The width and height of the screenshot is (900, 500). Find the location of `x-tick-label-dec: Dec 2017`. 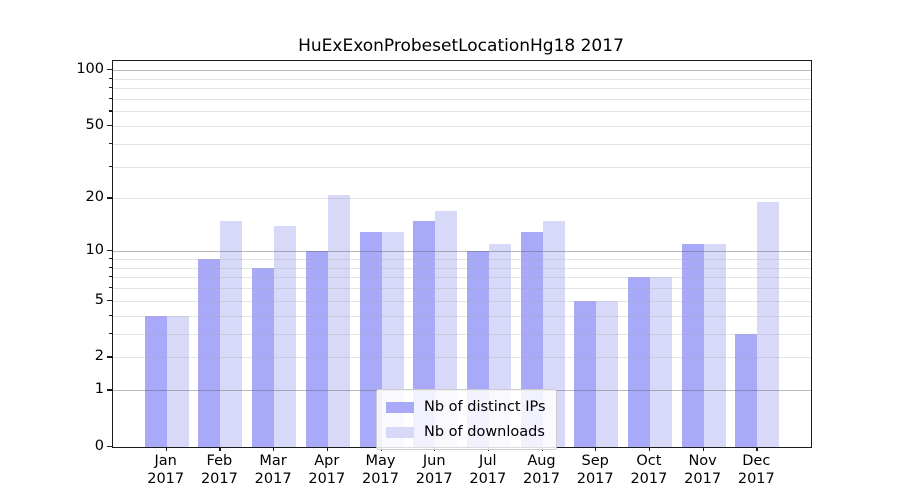

x-tick-label-dec: Dec 2017 is located at coordinates (756, 470).